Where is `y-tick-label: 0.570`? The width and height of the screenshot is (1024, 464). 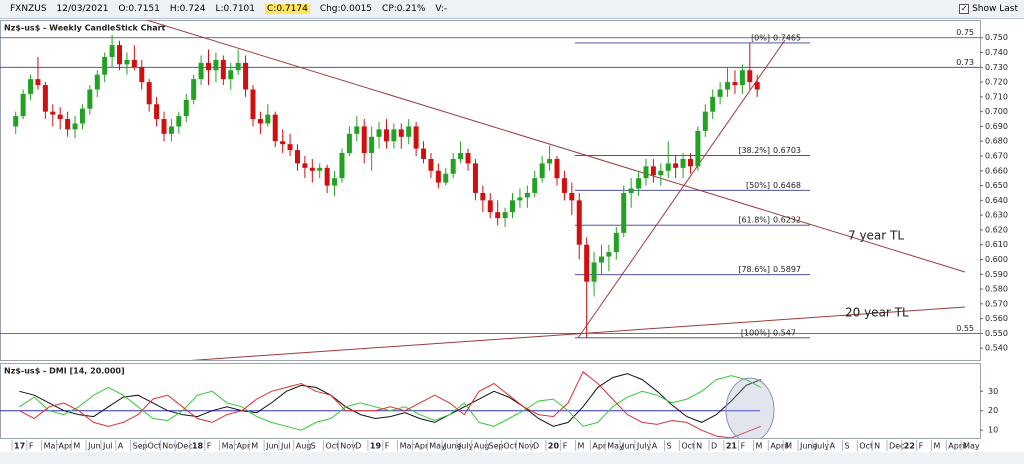
y-tick-label: 0.570 is located at coordinates (996, 303).